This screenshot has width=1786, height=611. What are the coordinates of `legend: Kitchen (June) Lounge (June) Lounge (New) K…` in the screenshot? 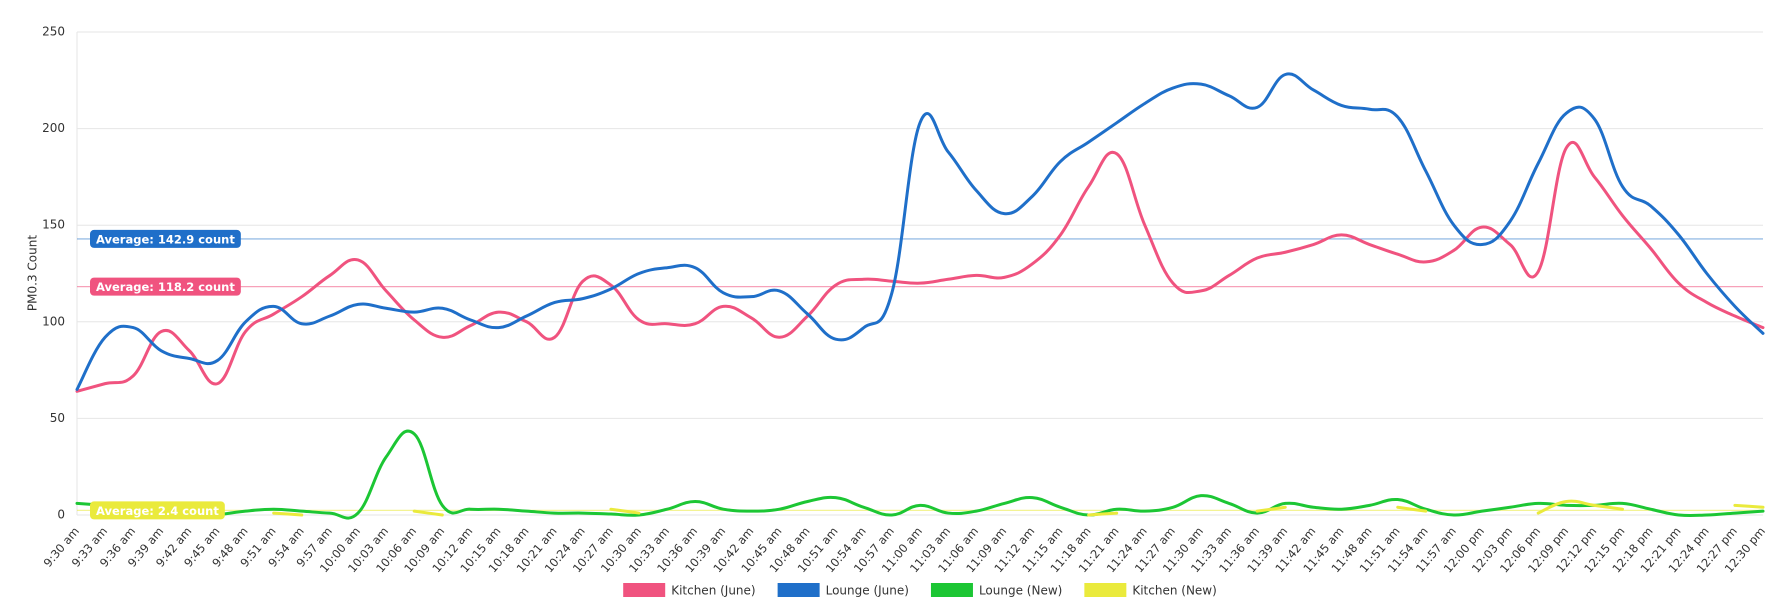 It's located at (920, 590).